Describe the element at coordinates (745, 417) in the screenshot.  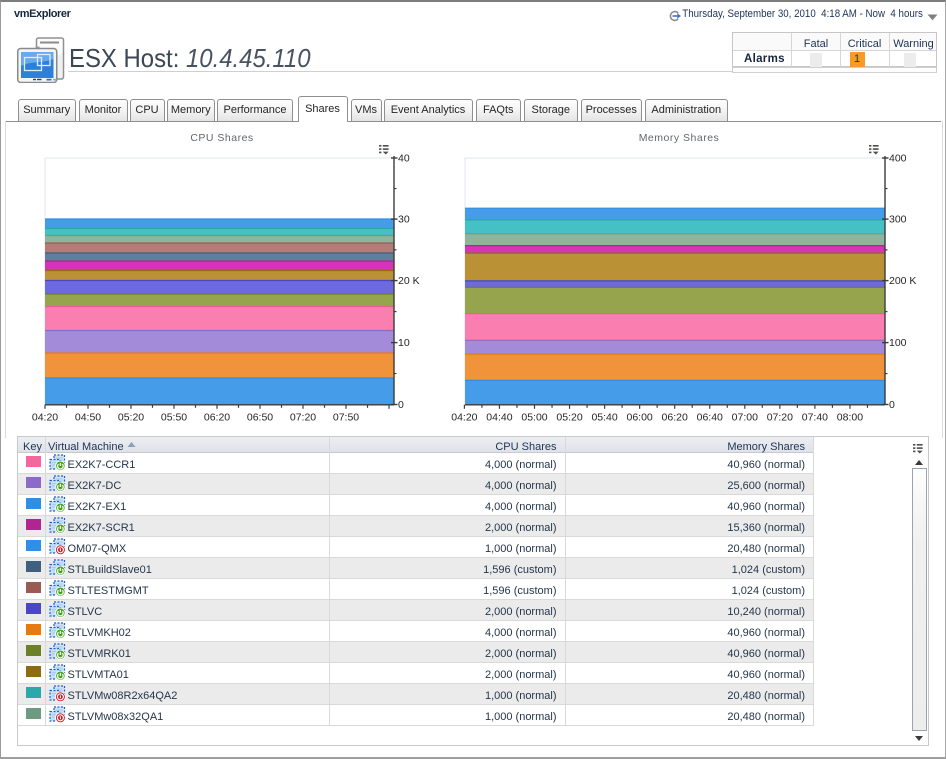
I see `svg-text: 07:00` at that location.